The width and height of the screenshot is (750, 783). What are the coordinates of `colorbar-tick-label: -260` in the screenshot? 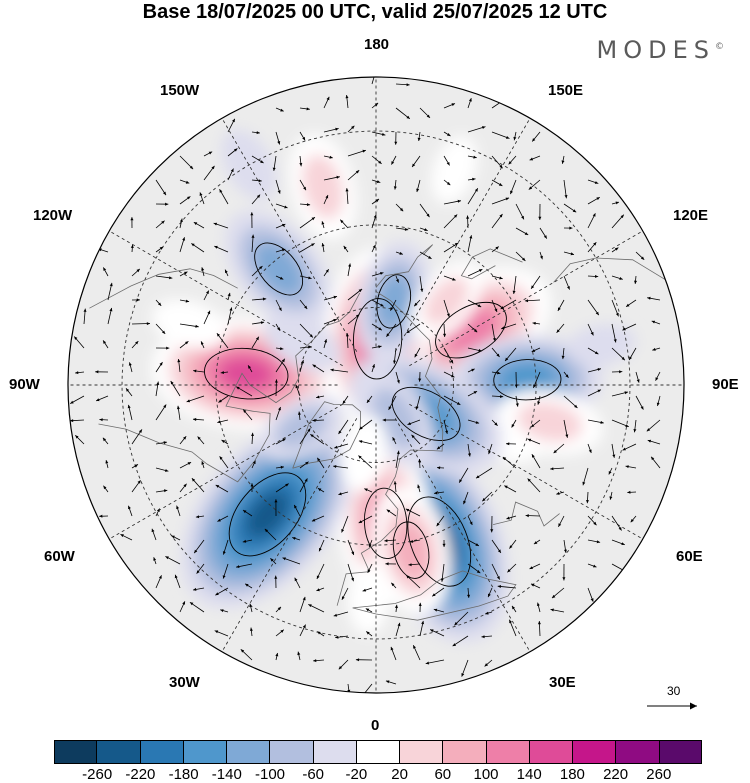 It's located at (97, 774).